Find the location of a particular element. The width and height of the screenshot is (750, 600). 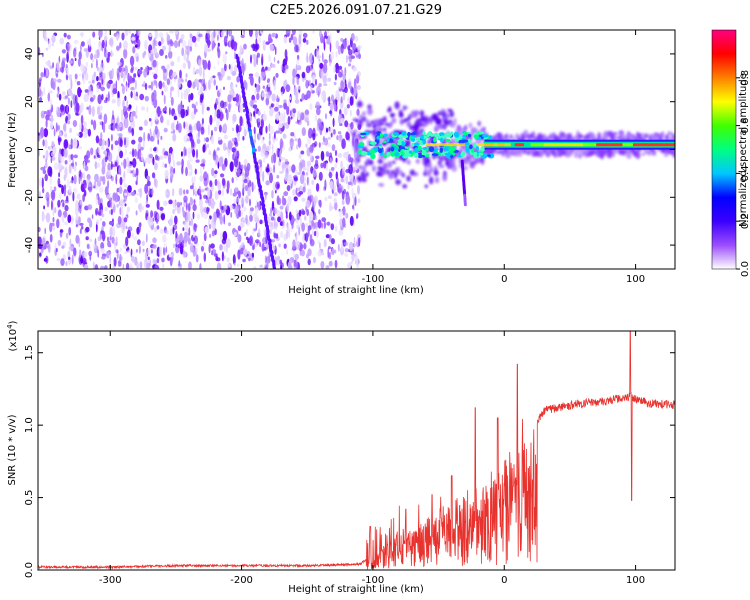

narrow-band-yellow is located at coordinates (494, 145).